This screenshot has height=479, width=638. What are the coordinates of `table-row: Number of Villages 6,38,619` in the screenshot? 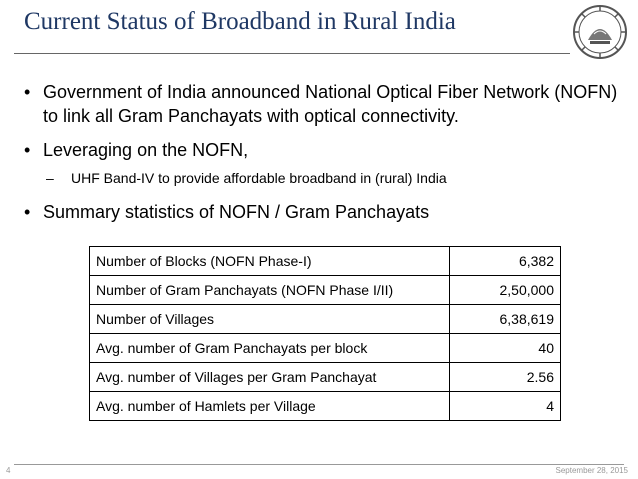 It's located at (325, 319).